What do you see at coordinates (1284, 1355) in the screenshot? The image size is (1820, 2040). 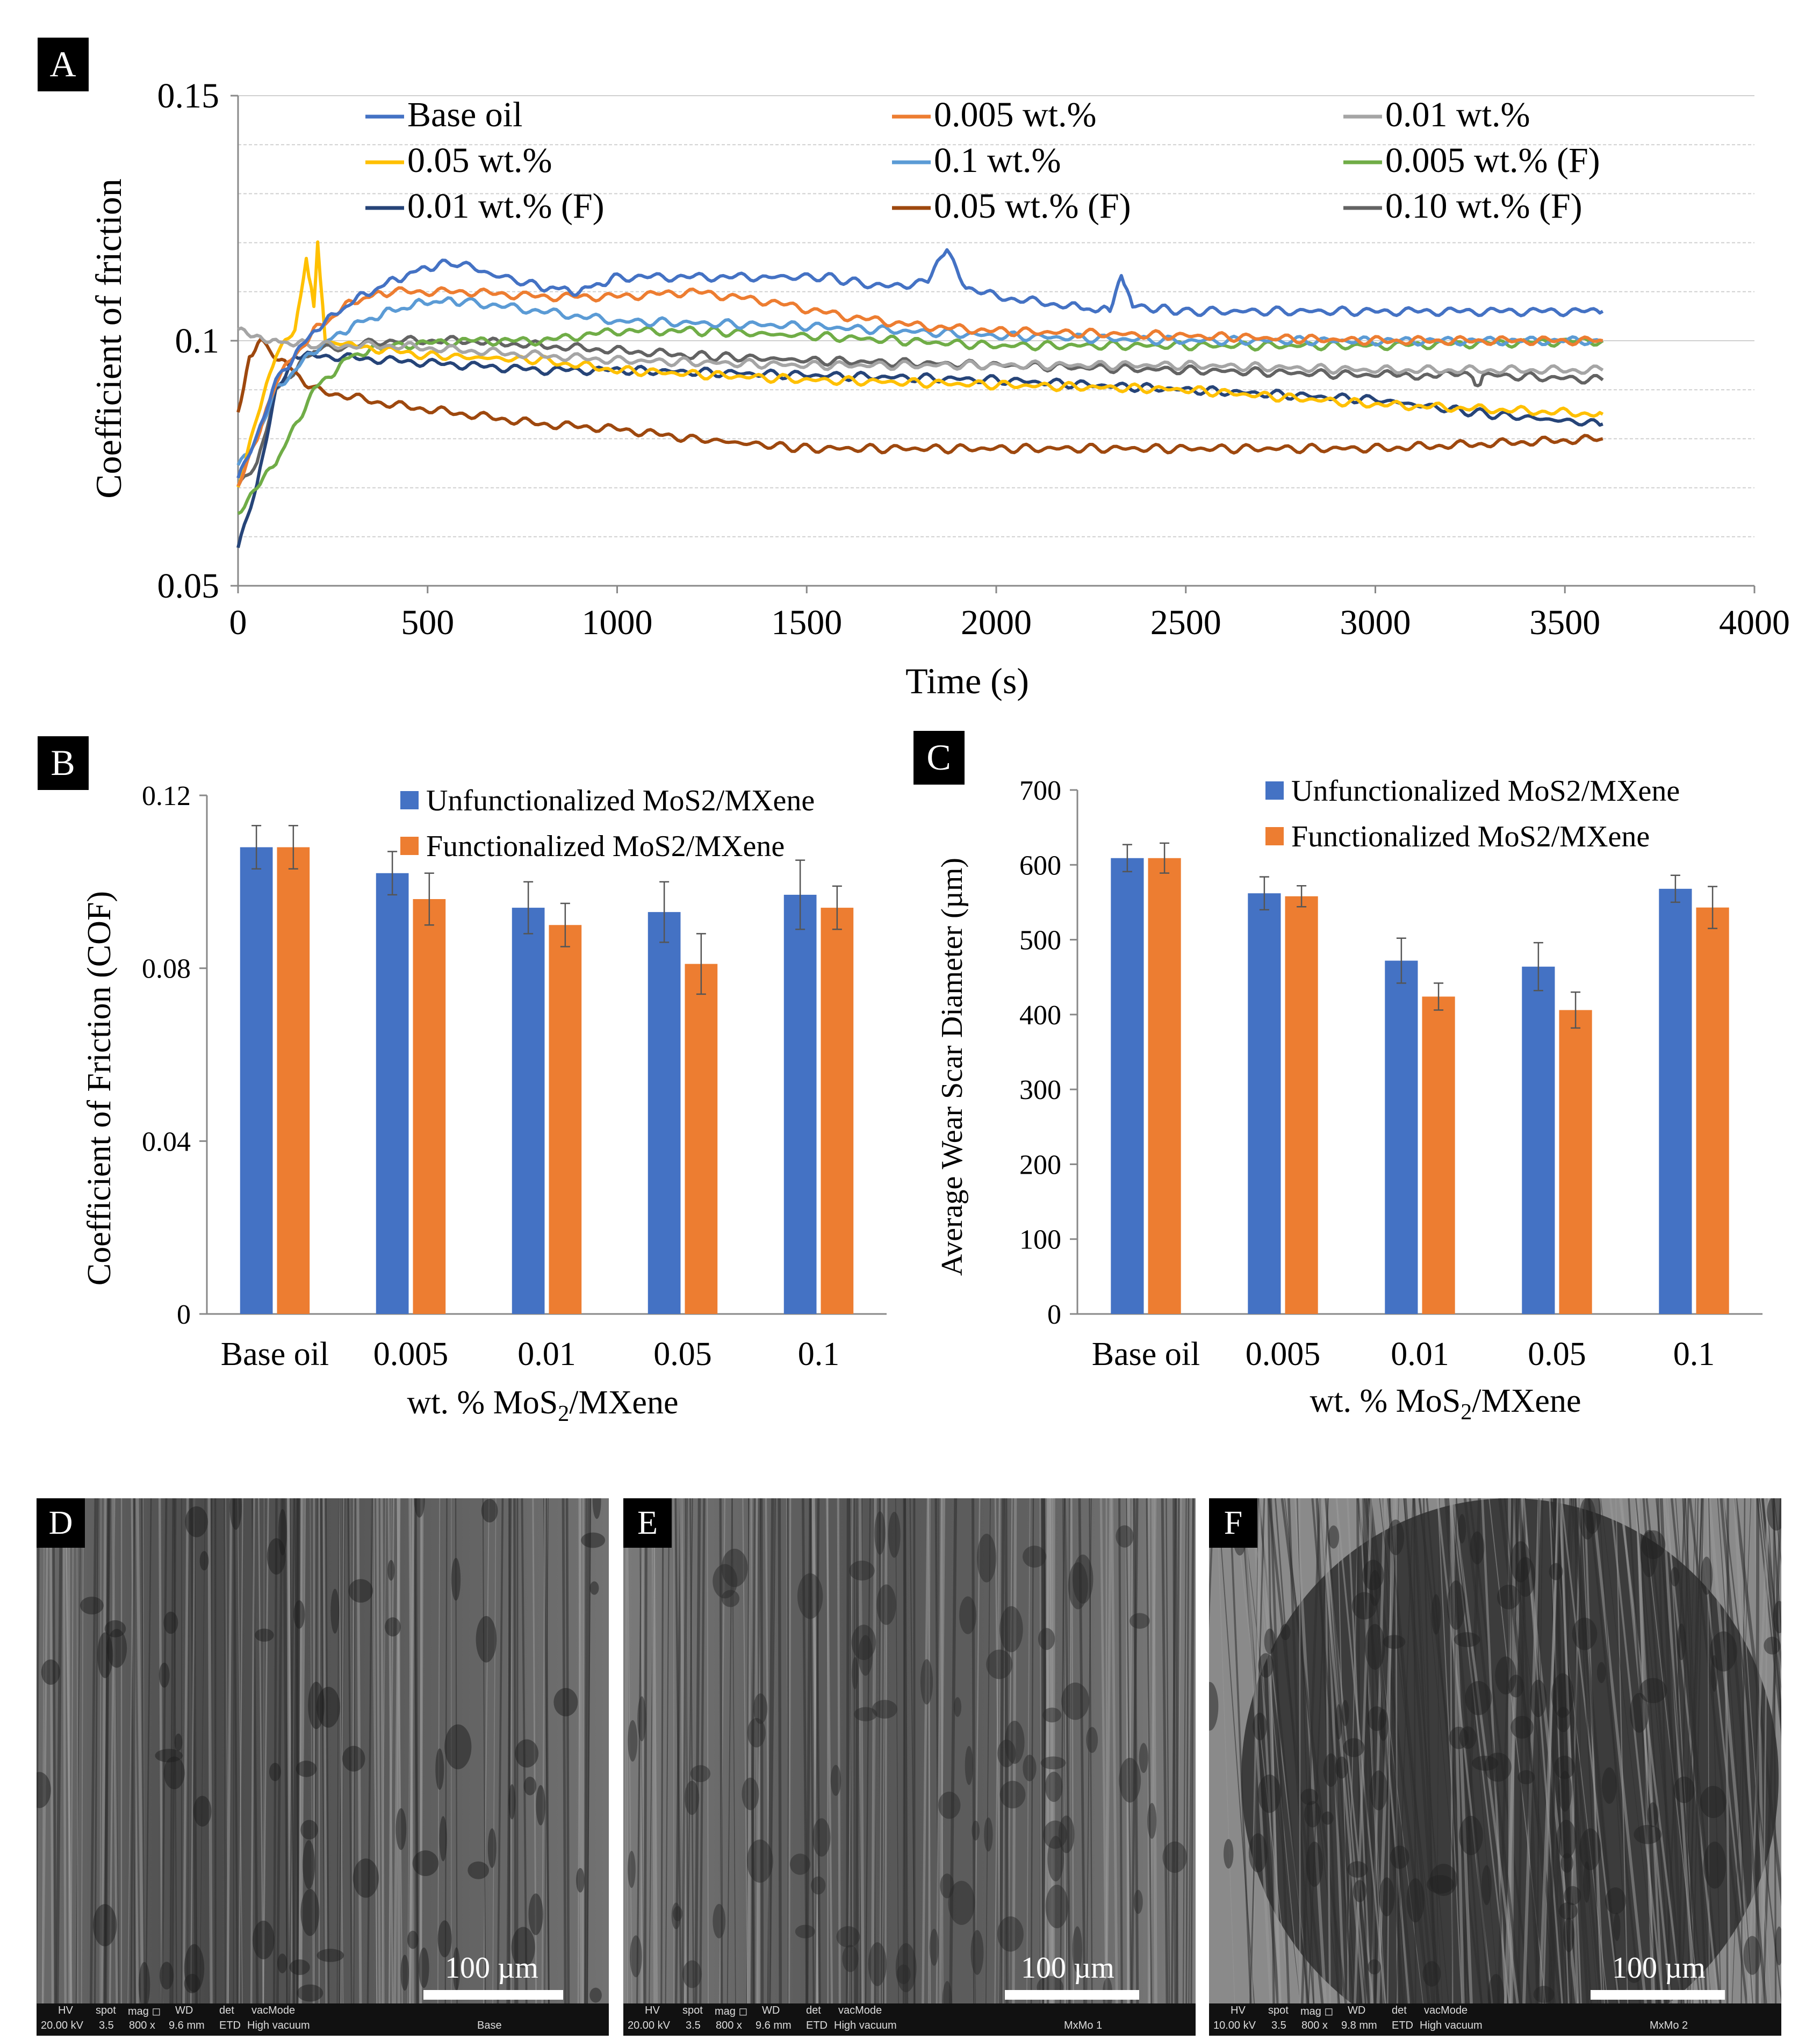 I see `c-category-label: 0.005` at bounding box center [1284, 1355].